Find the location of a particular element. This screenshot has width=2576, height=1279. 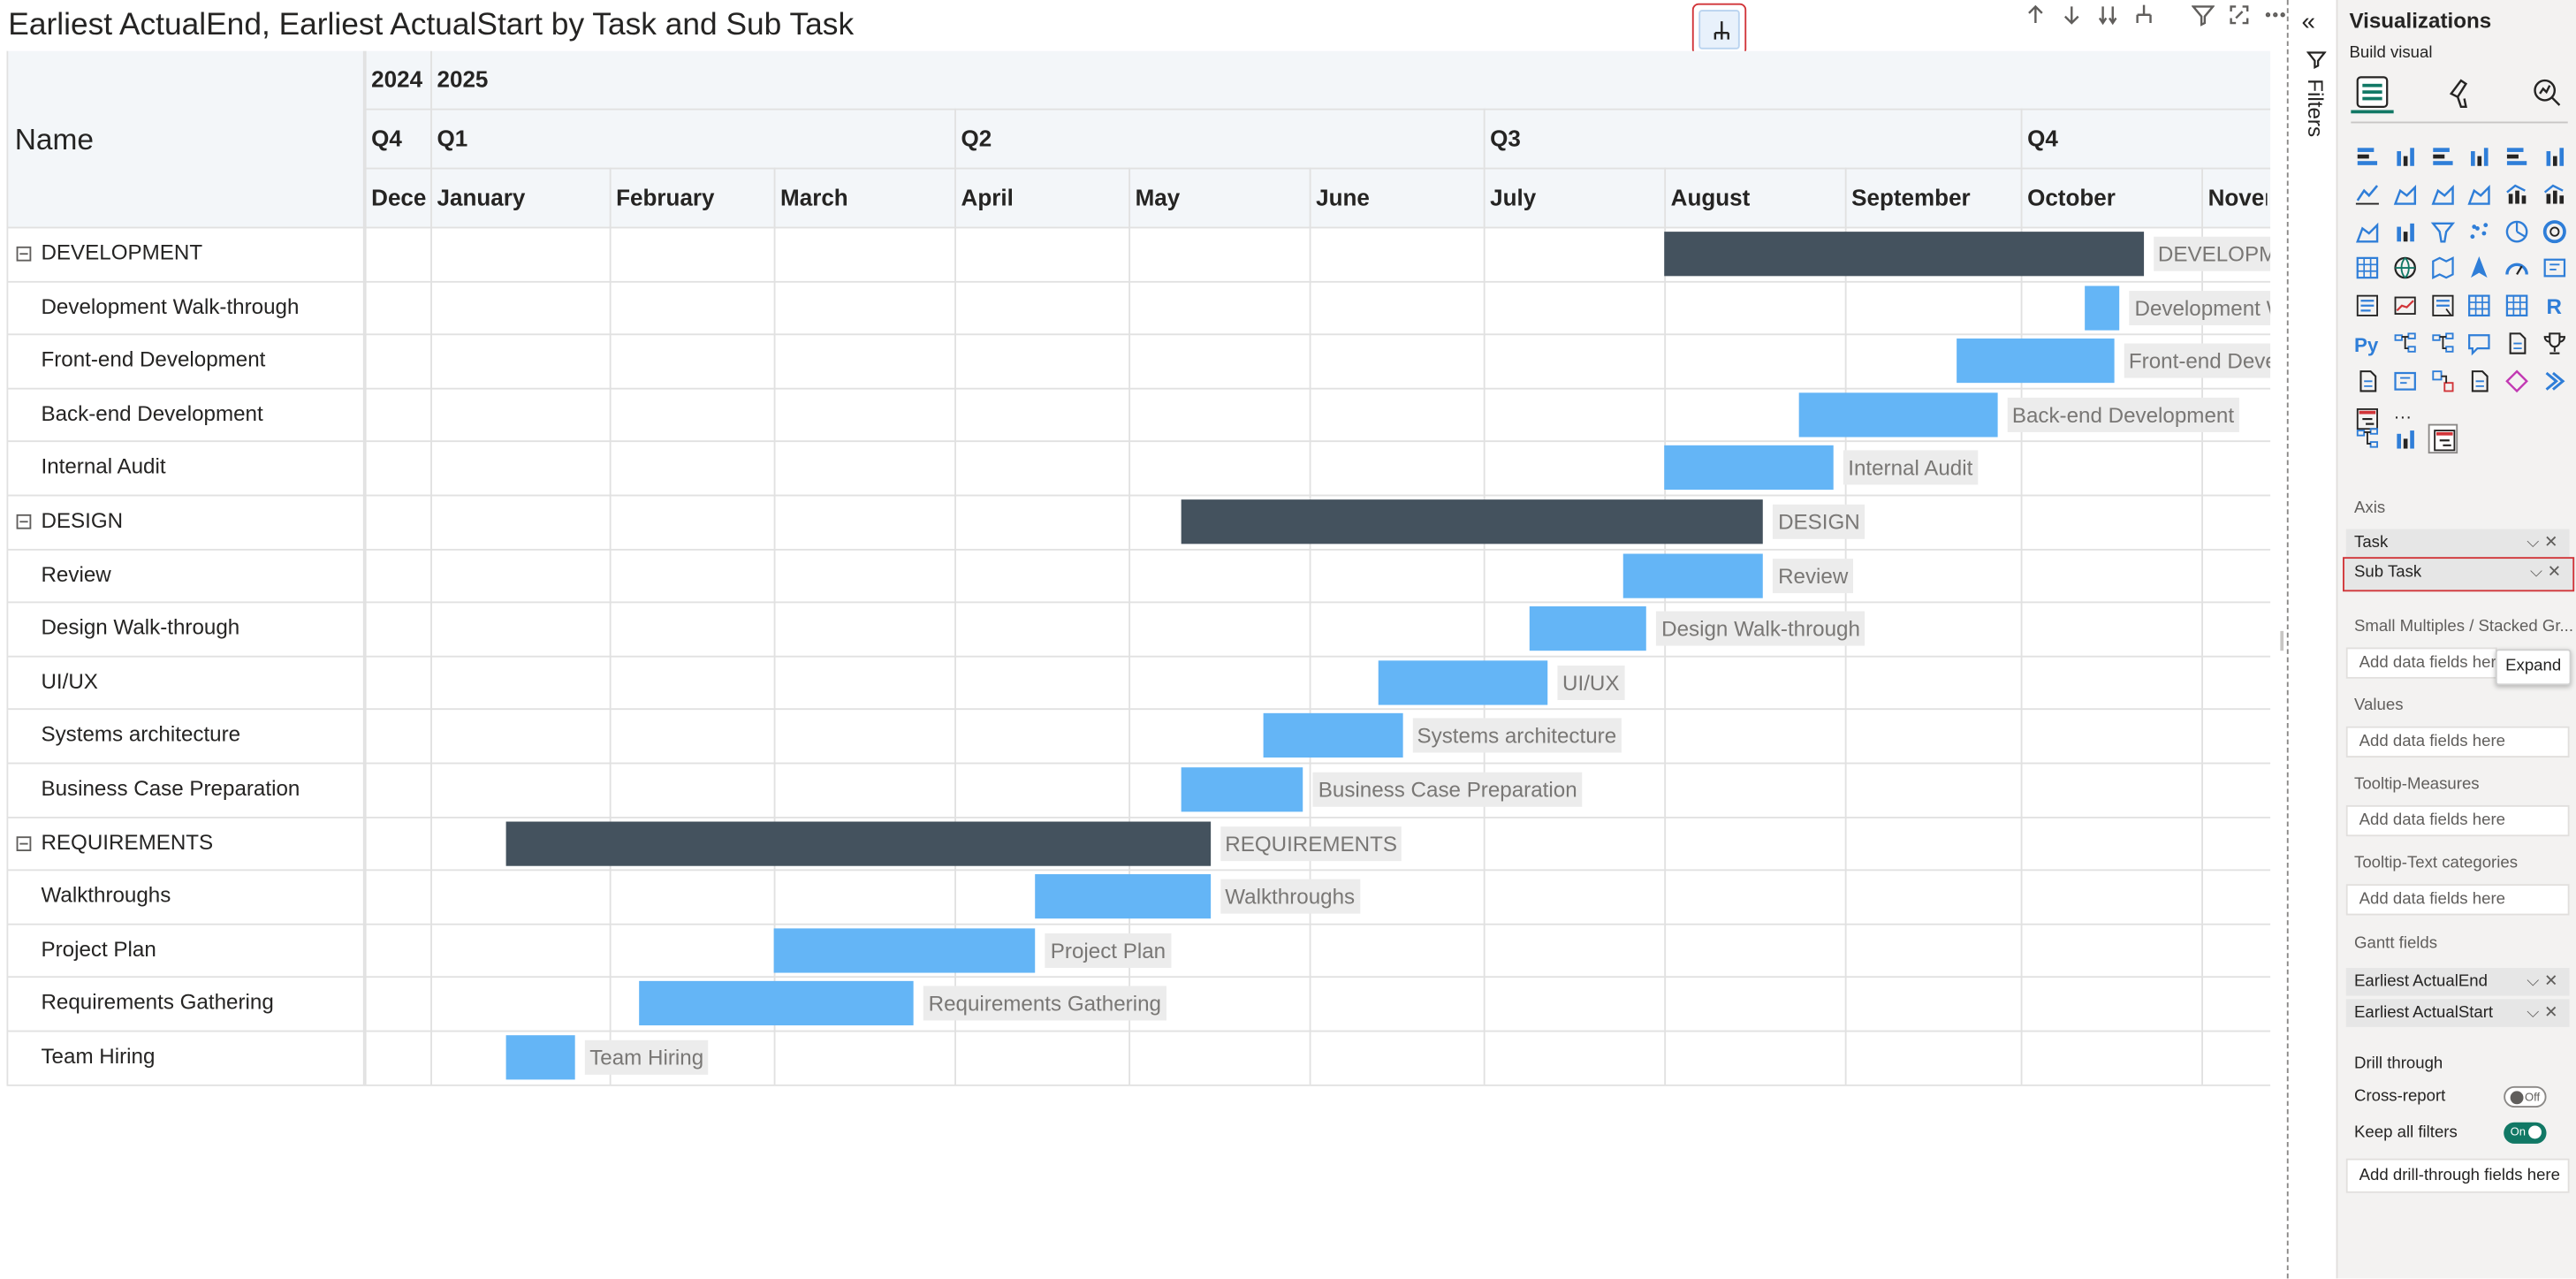

subtask-row-label: UI/UX is located at coordinates (69, 681).